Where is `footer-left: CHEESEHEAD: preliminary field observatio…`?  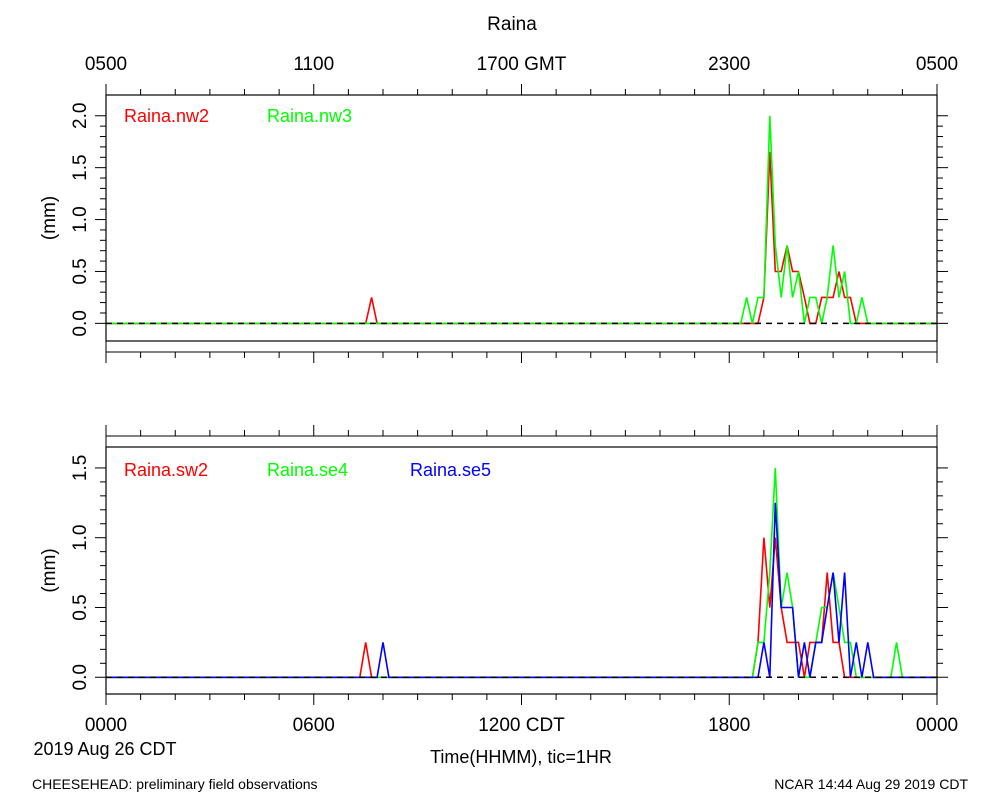
footer-left: CHEESEHEAD: preliminary field observatio… is located at coordinates (175, 784).